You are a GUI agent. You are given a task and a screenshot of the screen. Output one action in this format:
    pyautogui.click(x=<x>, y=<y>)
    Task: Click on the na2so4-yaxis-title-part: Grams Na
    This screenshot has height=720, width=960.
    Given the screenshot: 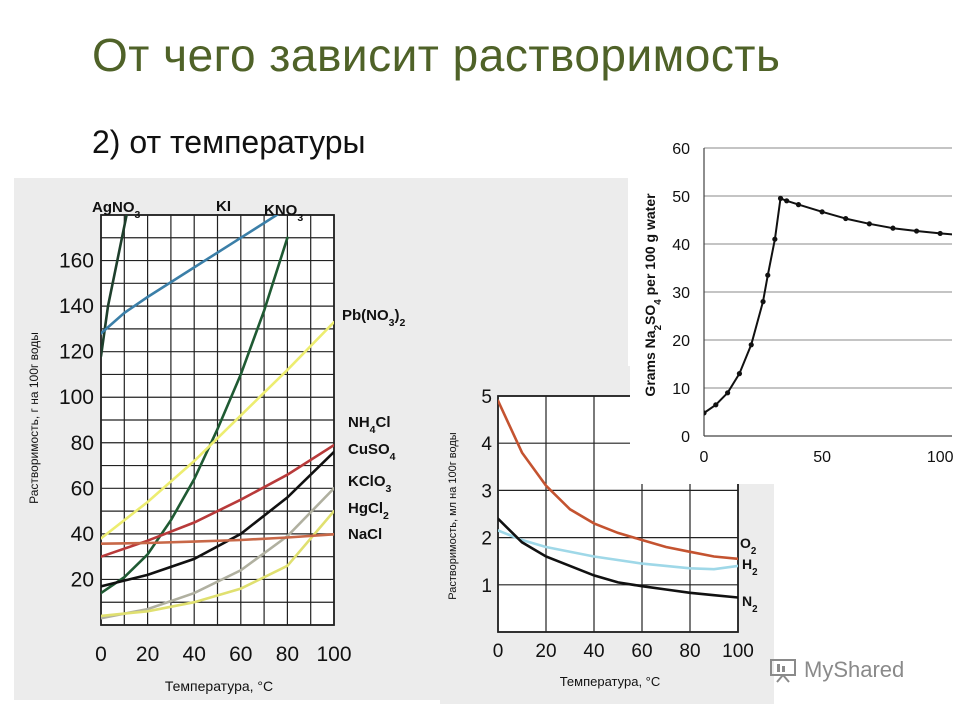 What is the action you would take?
    pyautogui.click(x=650, y=363)
    